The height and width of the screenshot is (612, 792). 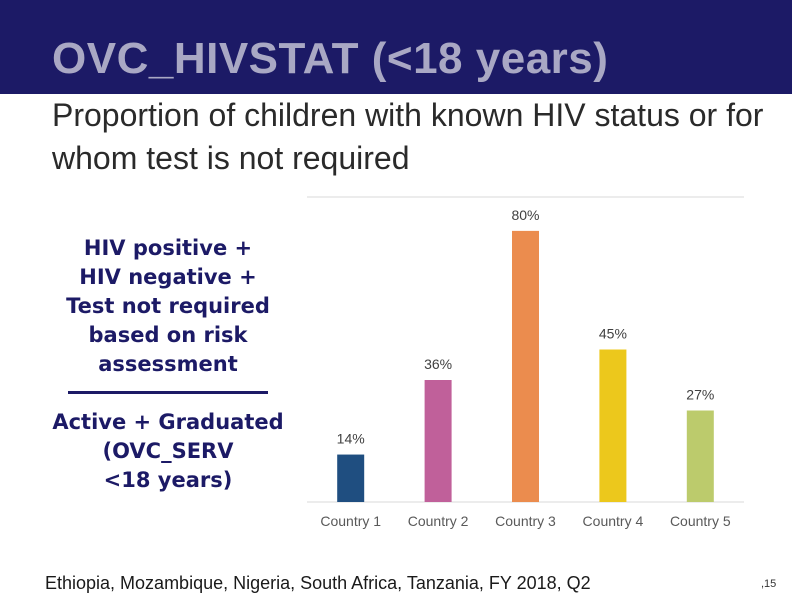 I want to click on data-label-1: 14%, so click(x=351, y=439).